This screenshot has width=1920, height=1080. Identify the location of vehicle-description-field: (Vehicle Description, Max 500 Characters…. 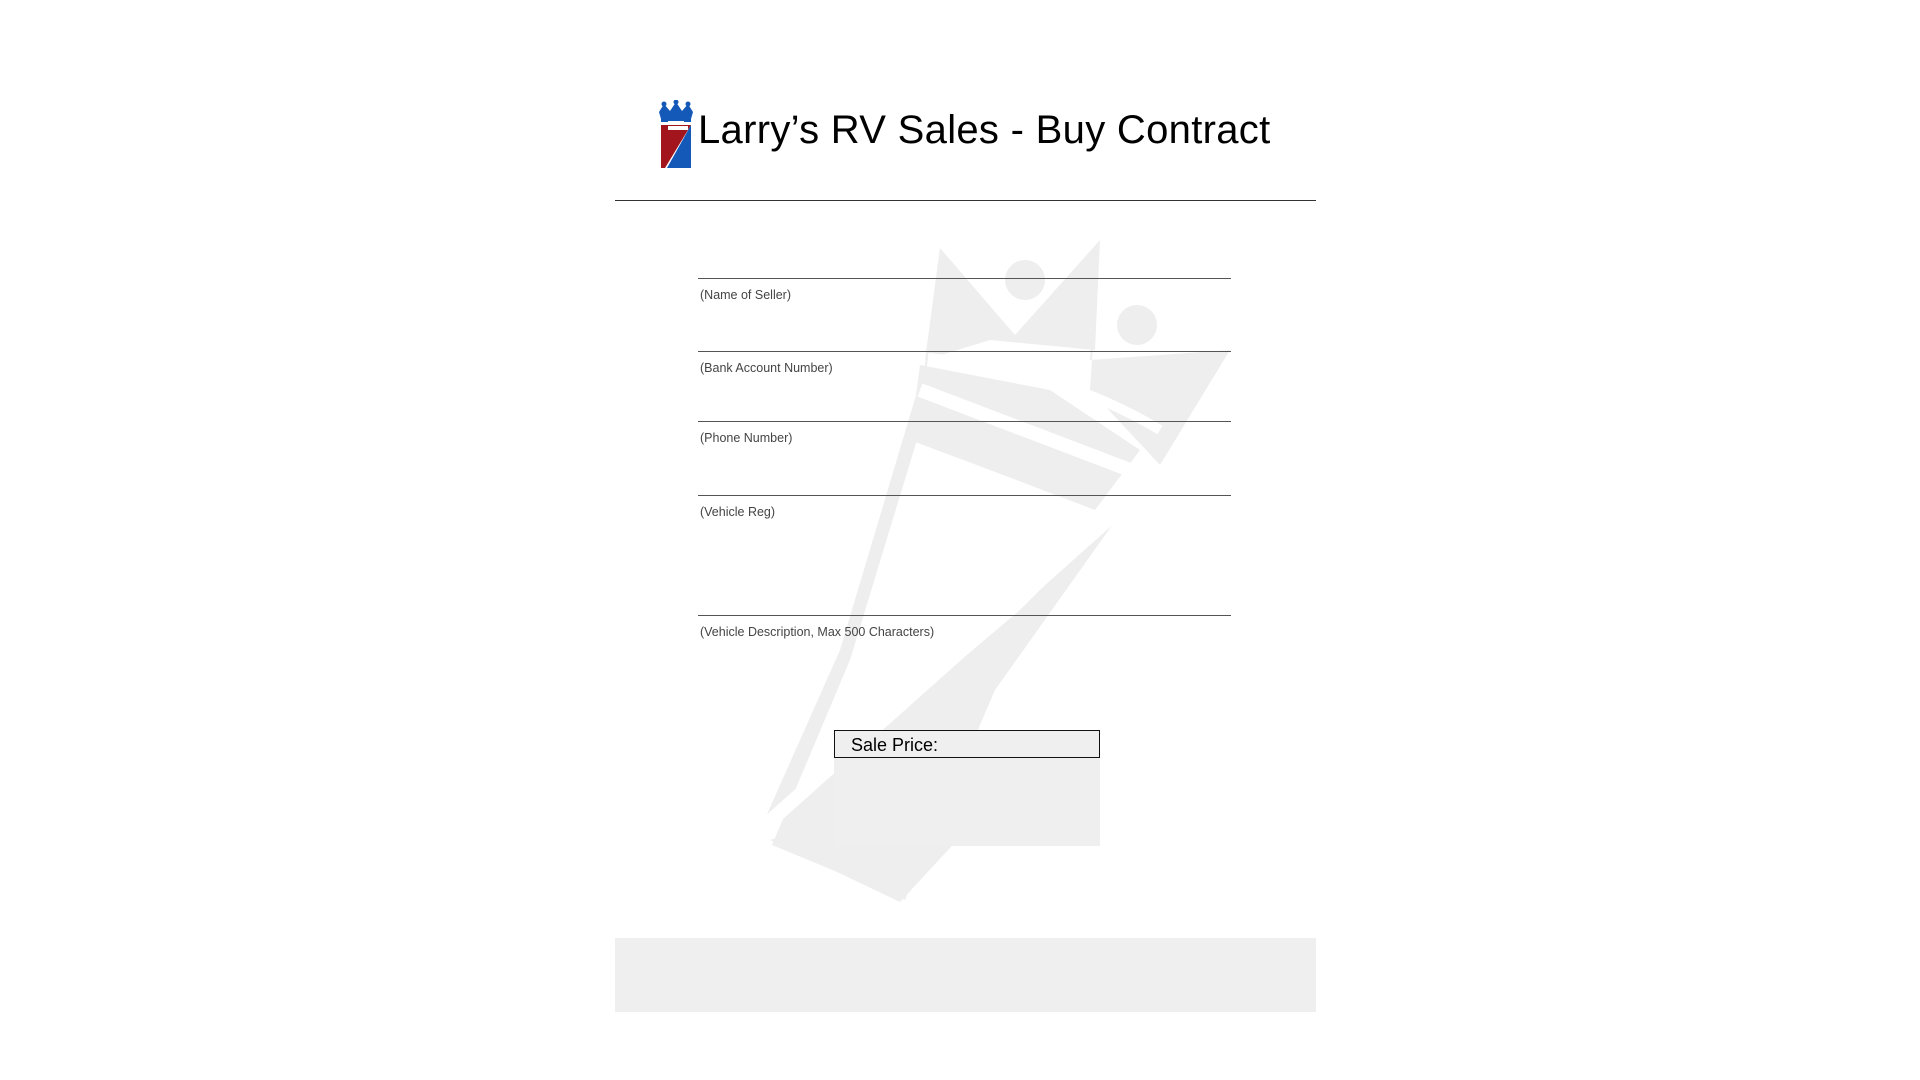
(964, 627).